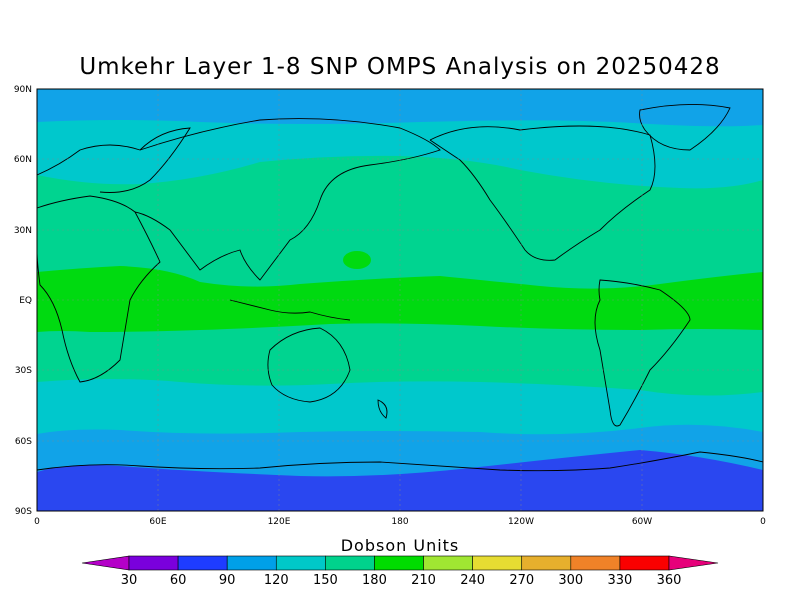  I want to click on colorbar-label: 90, so click(227, 580).